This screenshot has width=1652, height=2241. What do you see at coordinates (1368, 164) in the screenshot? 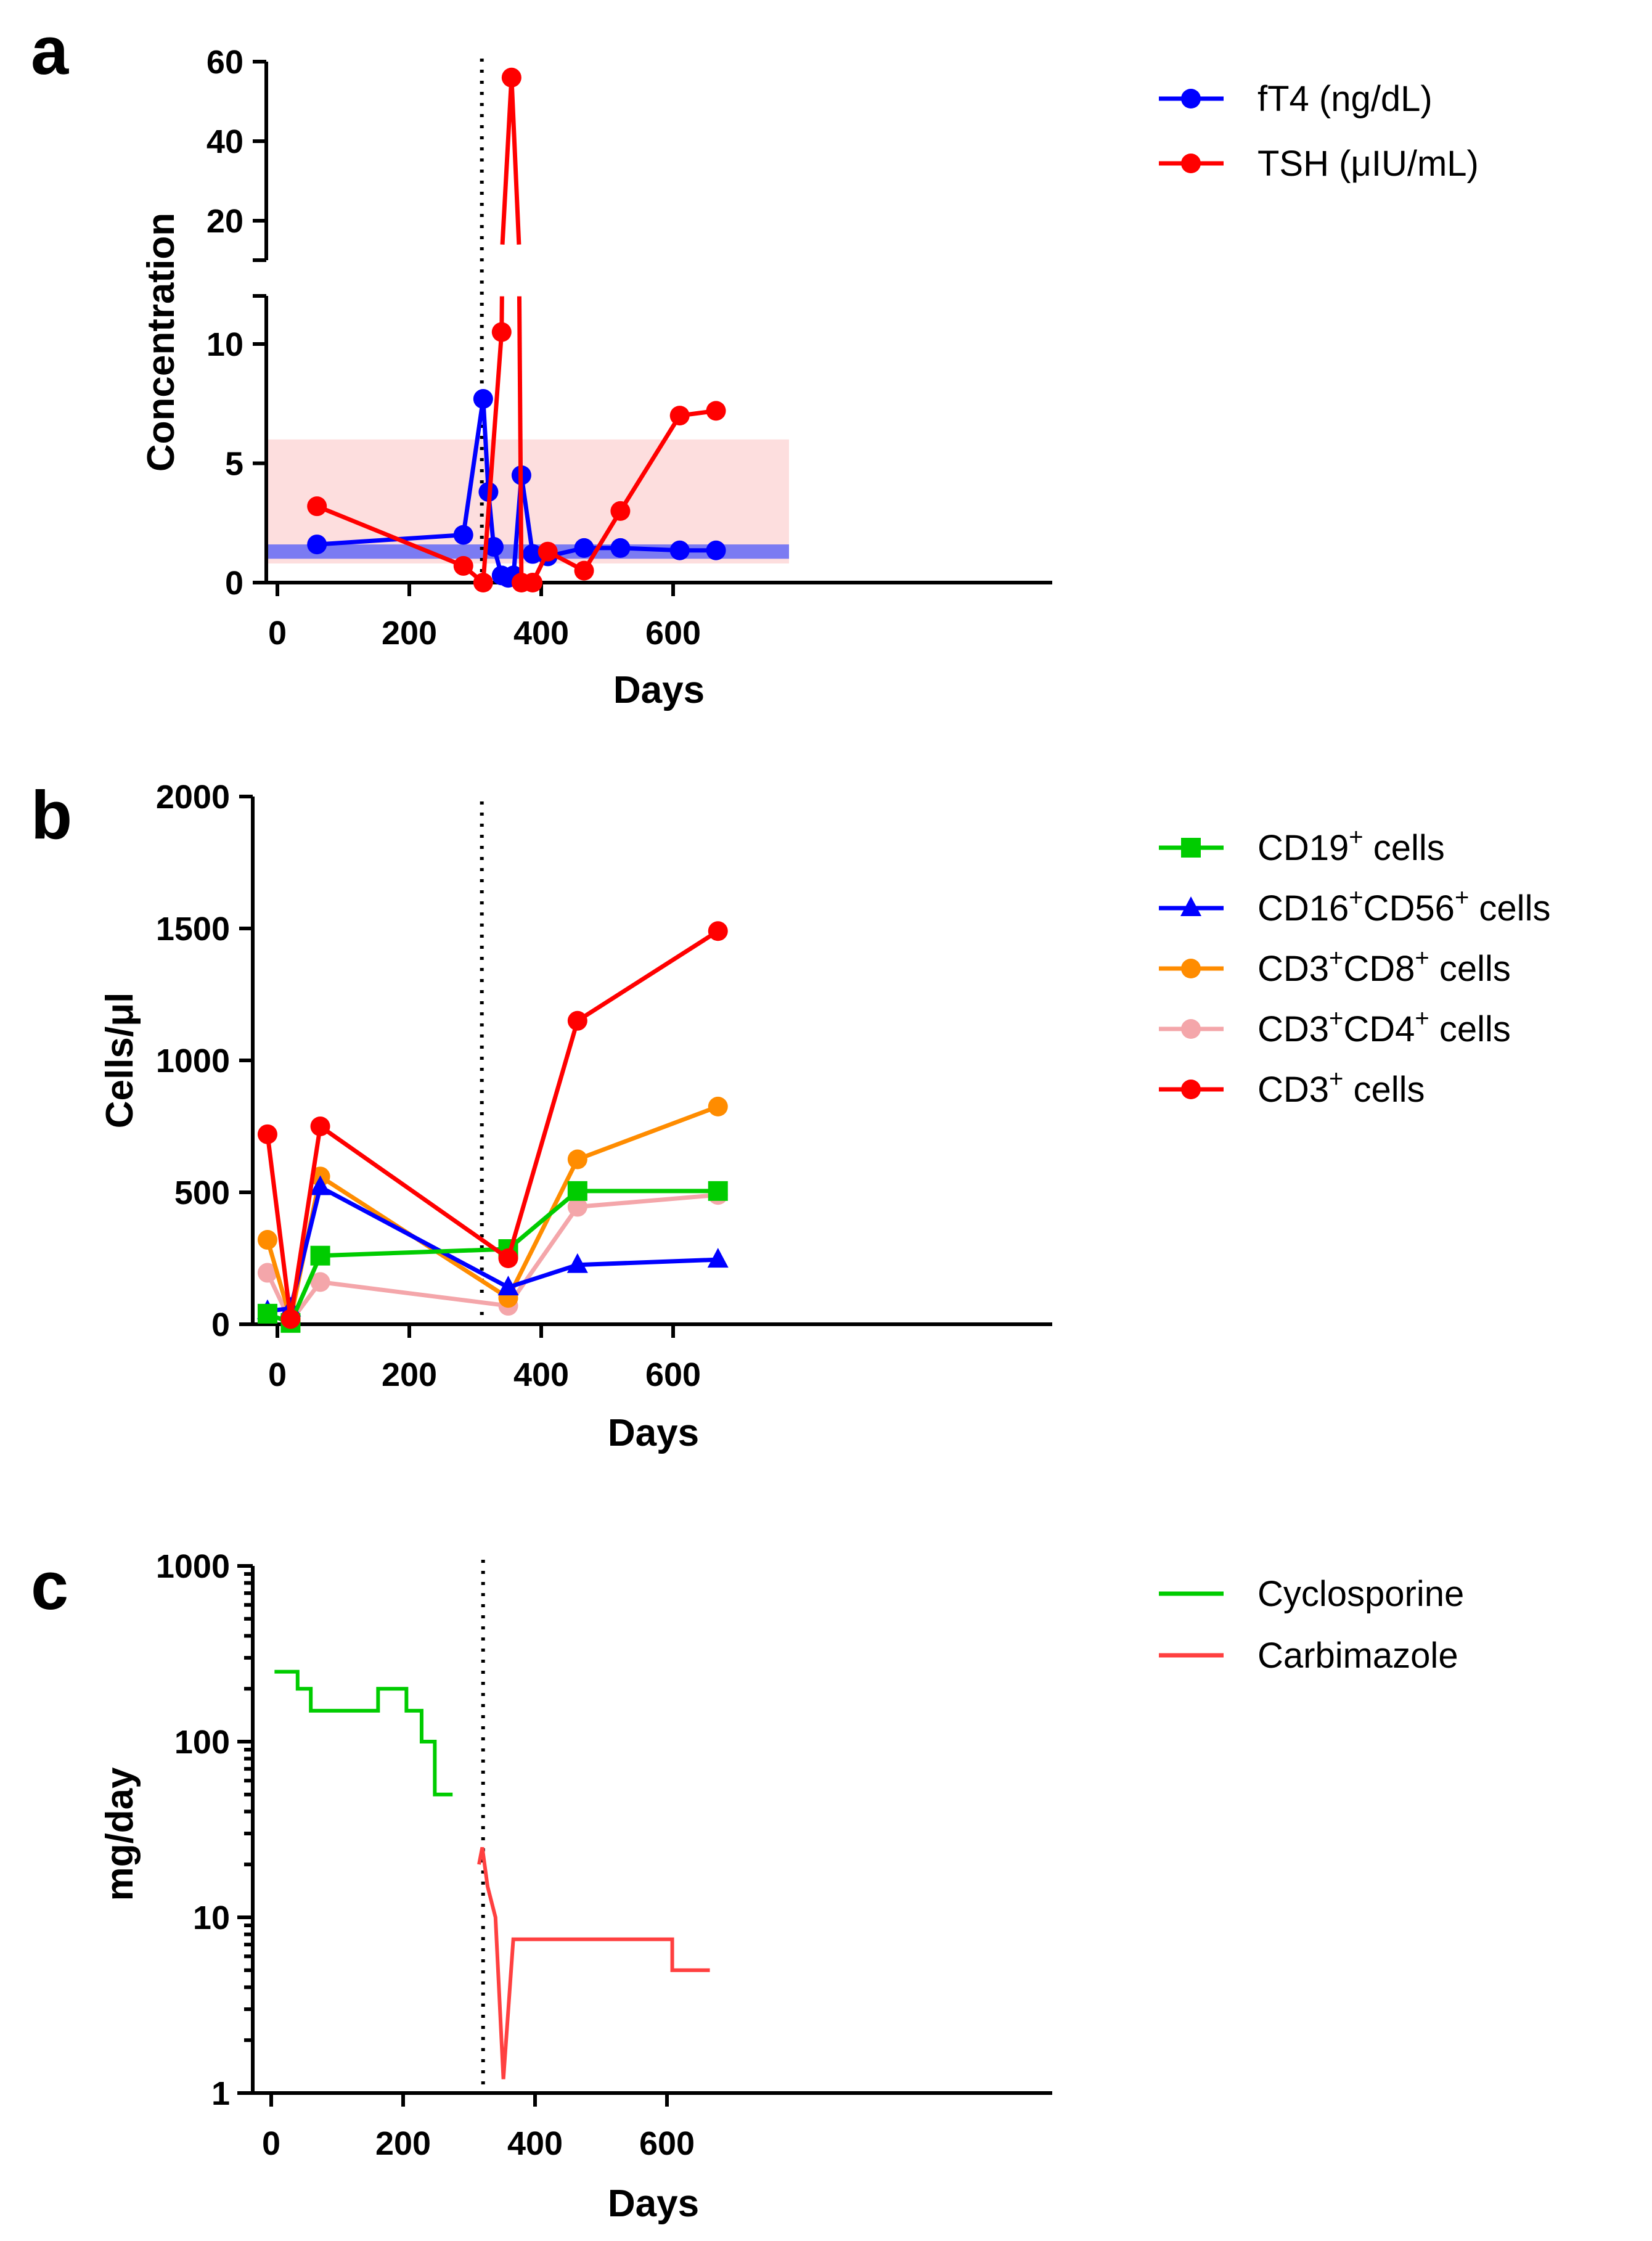
I see `legend-label-1: TSH (μIU/mL)` at bounding box center [1368, 164].